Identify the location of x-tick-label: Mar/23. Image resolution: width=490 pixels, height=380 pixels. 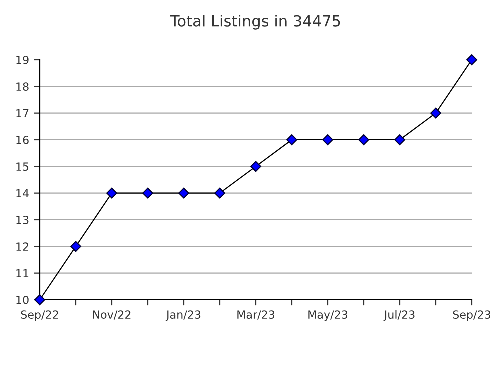
(256, 315).